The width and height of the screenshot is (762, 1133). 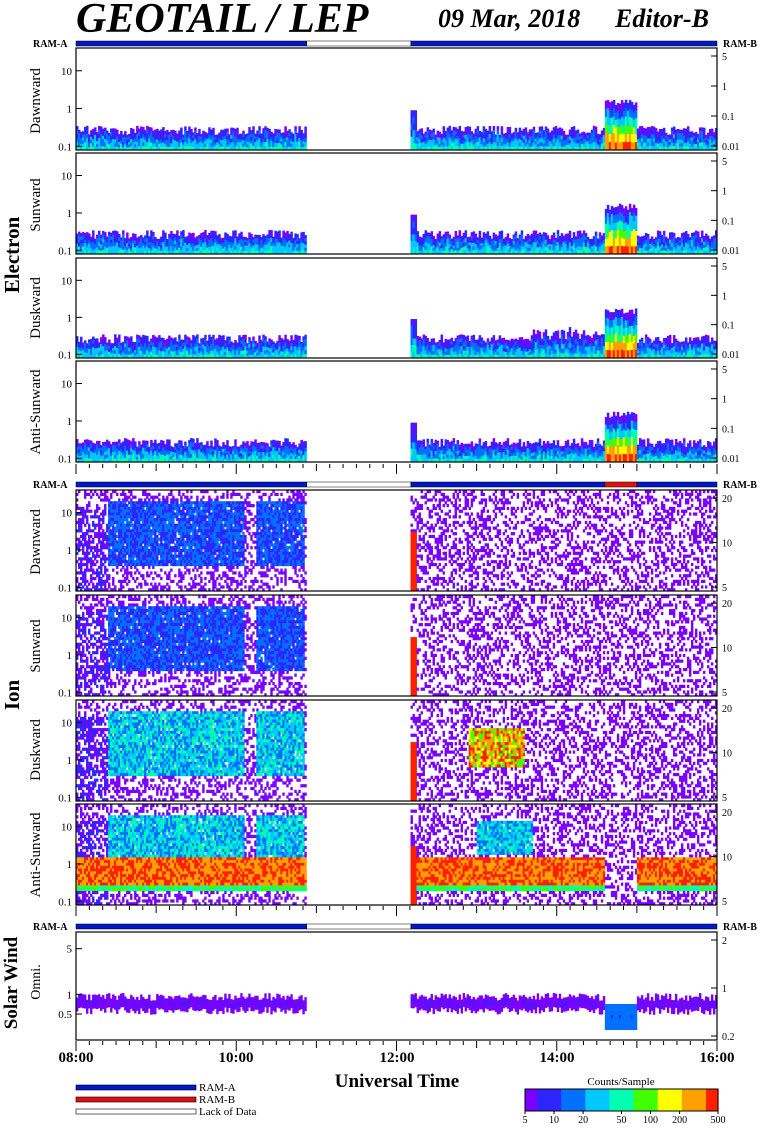 What do you see at coordinates (50, 485) in the screenshot?
I see `ram-a-label-ion: RAM-A` at bounding box center [50, 485].